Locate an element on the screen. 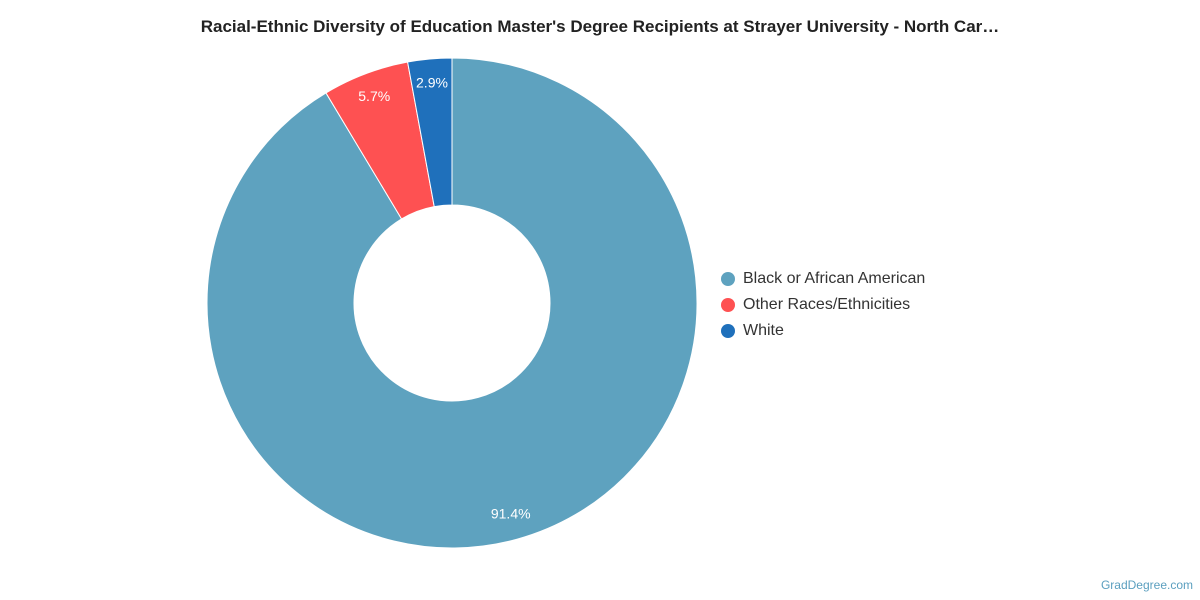 The width and height of the screenshot is (1200, 600). data-label-0: 91.4% is located at coordinates (511, 514).